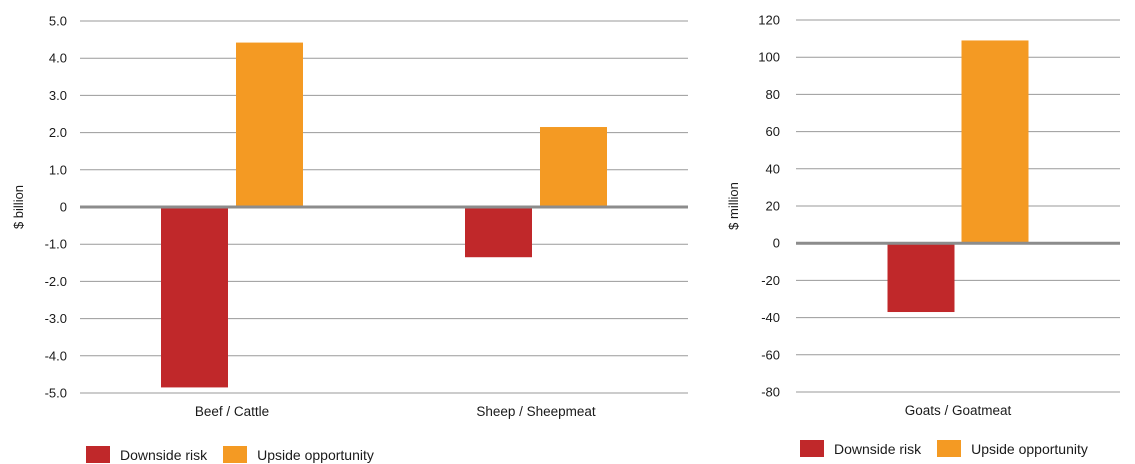  I want to click on y-tick-label: -2.0, so click(56, 281).